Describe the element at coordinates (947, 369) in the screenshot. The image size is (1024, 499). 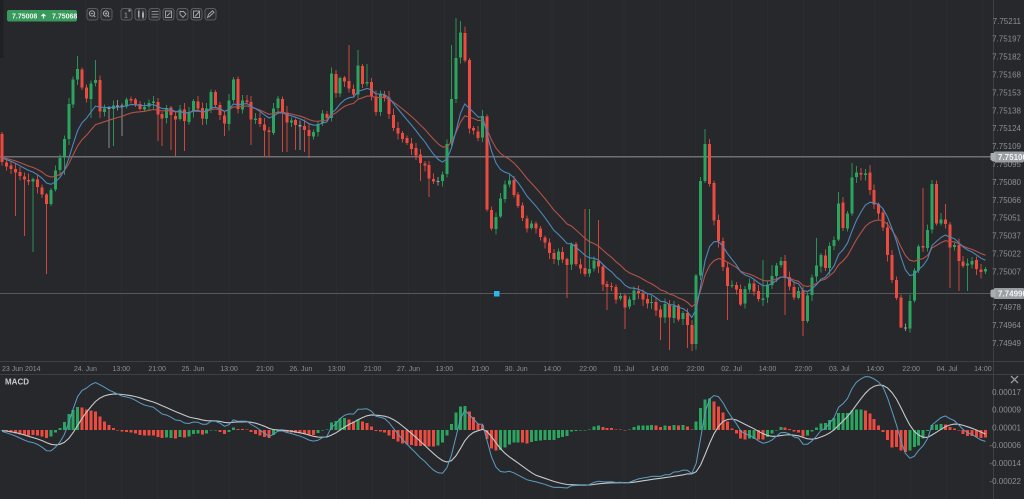
I see `svg-text: 04. Jul` at that location.